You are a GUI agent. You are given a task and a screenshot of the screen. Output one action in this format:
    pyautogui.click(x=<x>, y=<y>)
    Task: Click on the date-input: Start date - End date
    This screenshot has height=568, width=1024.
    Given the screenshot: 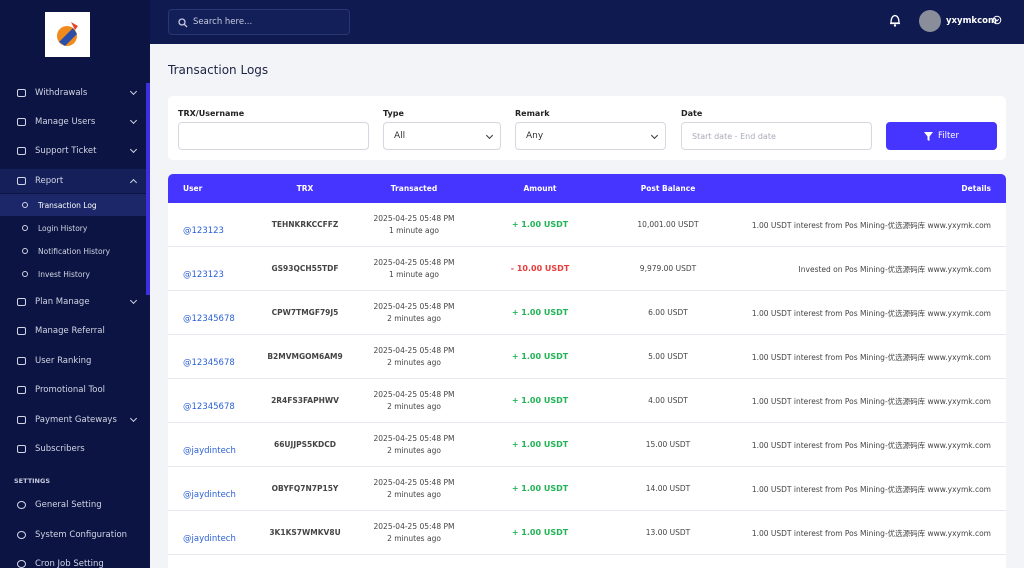 What is the action you would take?
    pyautogui.click(x=776, y=136)
    